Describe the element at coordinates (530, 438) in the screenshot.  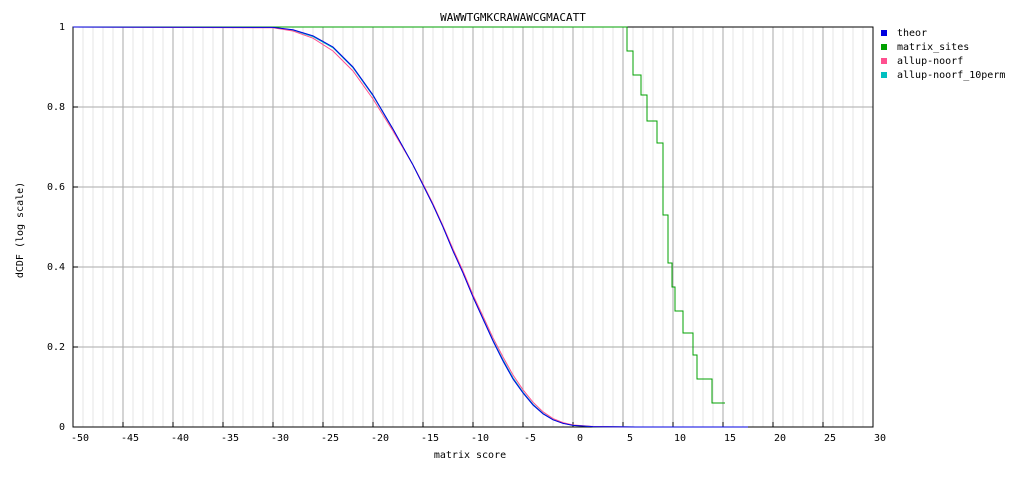
I see `x-tick-label: -5` at that location.